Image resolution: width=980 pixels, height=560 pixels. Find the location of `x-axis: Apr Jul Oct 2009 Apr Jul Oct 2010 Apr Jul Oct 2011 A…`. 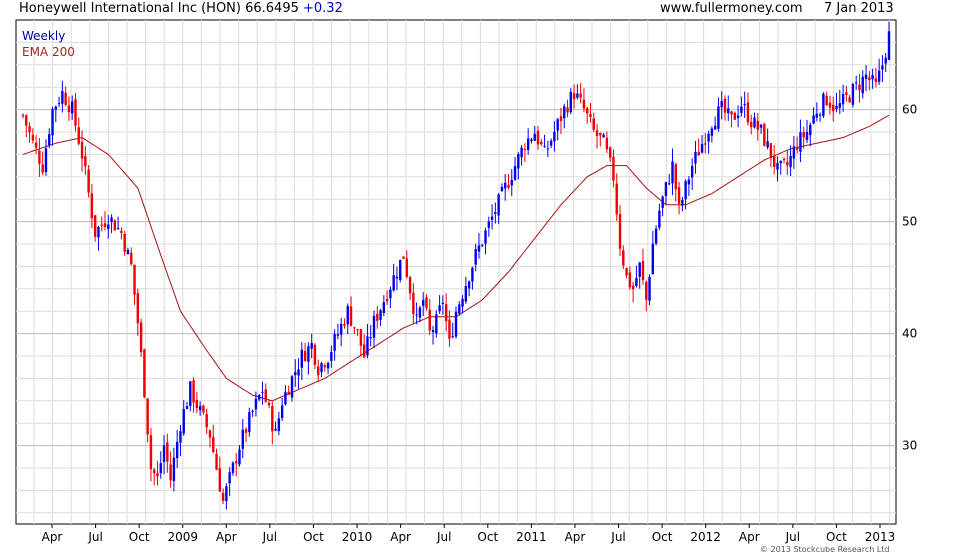

x-axis: Apr Jul Oct 2009 Apr Jul Oct 2010 Apr Jul Oct 2011 A… is located at coordinates (468, 534).